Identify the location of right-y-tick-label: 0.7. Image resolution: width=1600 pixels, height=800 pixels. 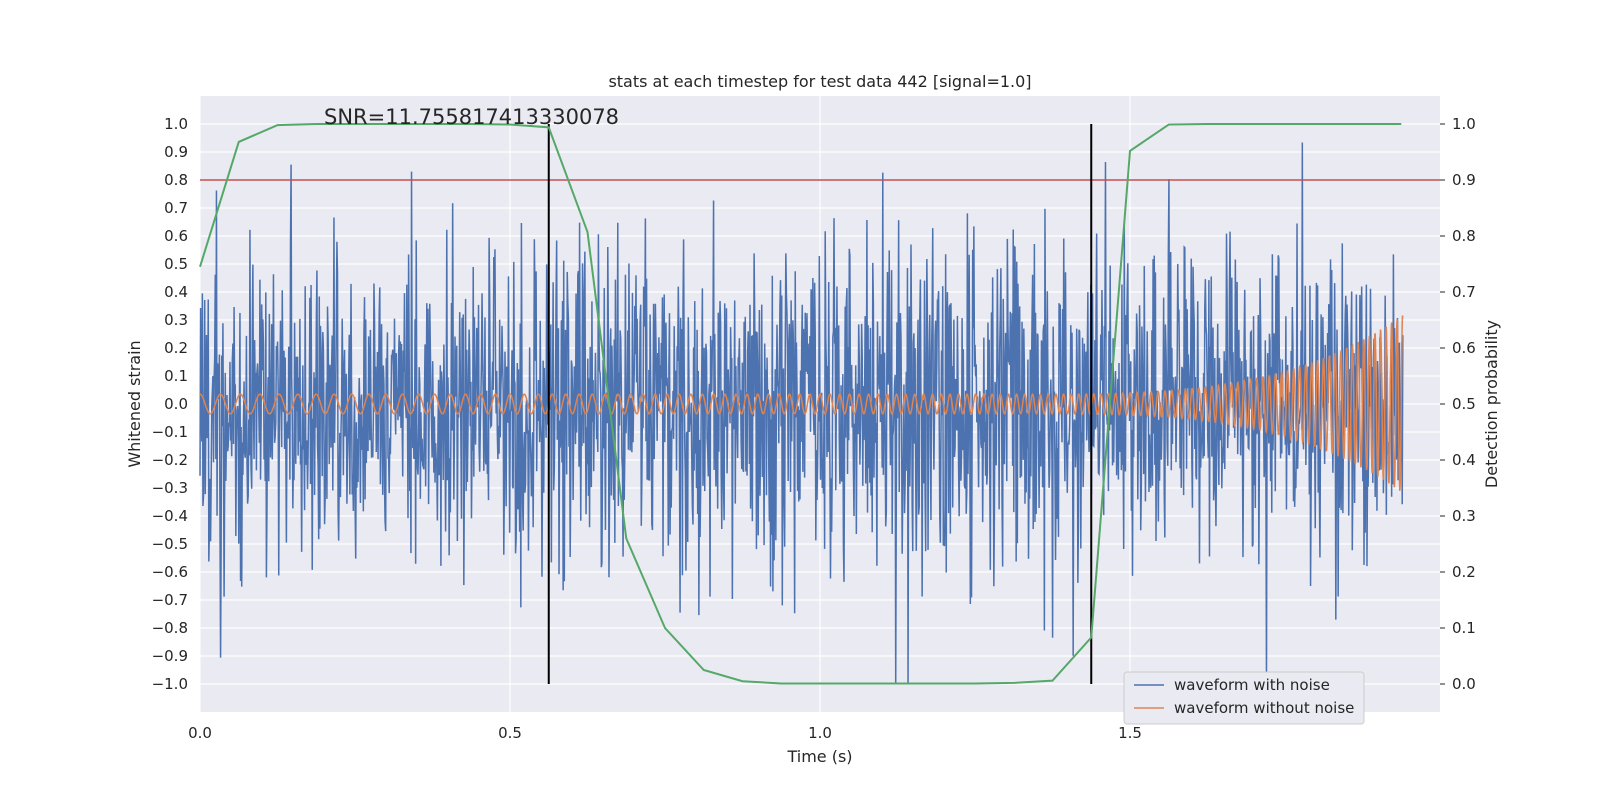
(1464, 292).